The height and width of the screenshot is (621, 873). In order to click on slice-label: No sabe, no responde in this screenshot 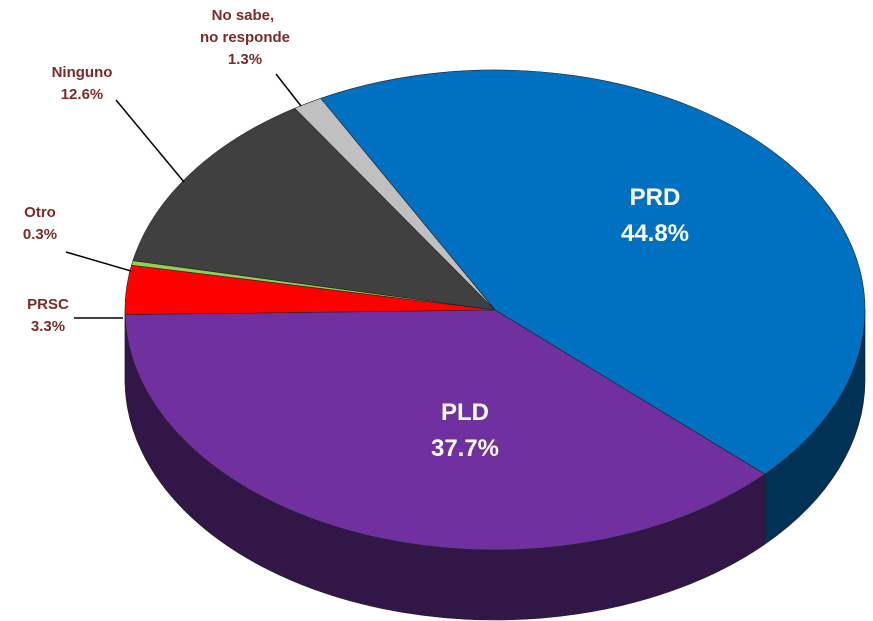, I will do `click(245, 26)`.